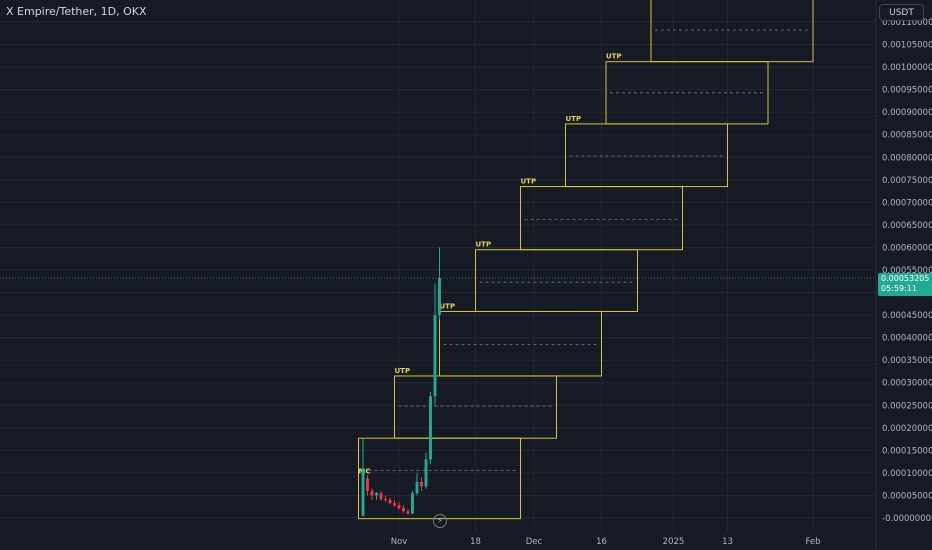  Describe the element at coordinates (905, 278) in the screenshot. I see `current-price-value: 0.00053205` at that location.